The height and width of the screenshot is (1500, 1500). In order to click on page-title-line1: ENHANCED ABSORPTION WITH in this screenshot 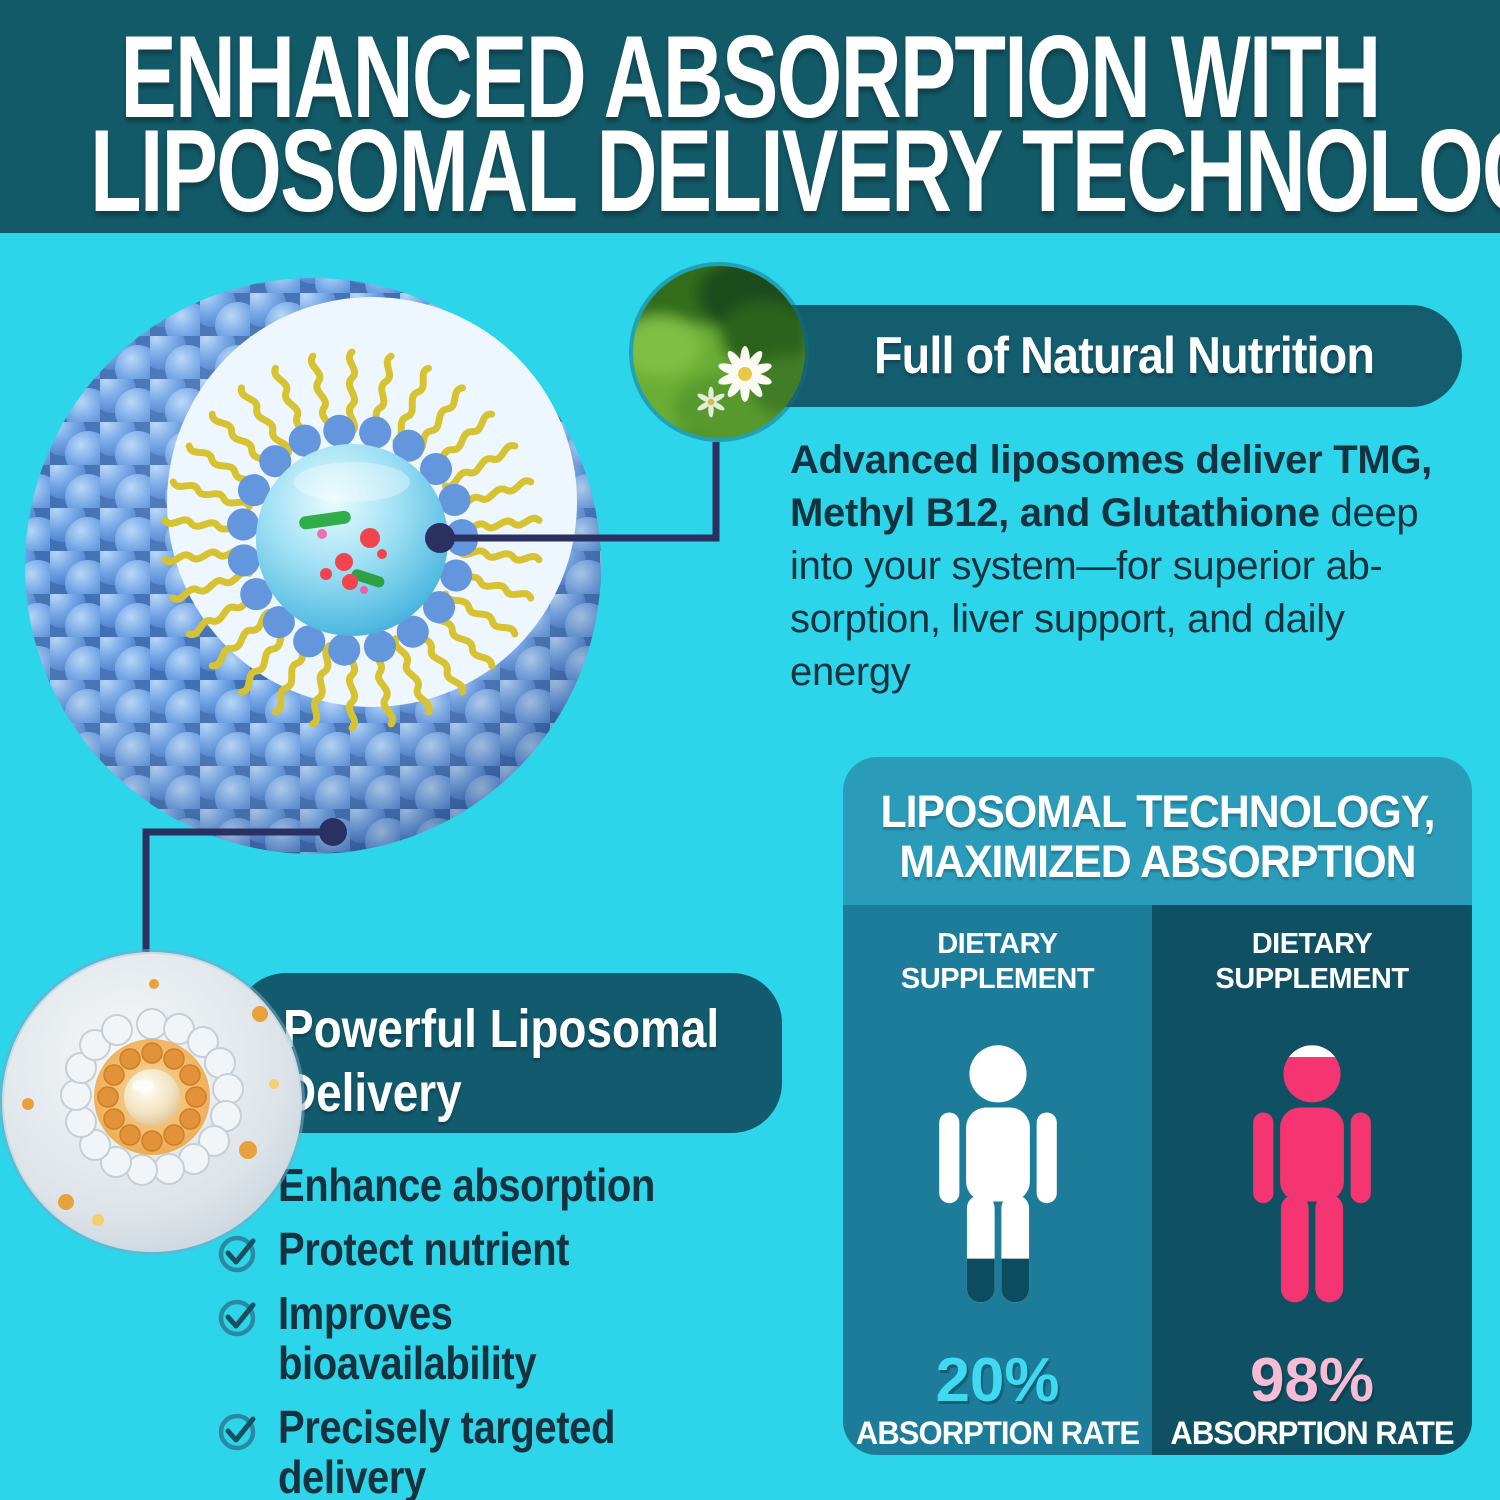, I will do `click(750, 77)`.